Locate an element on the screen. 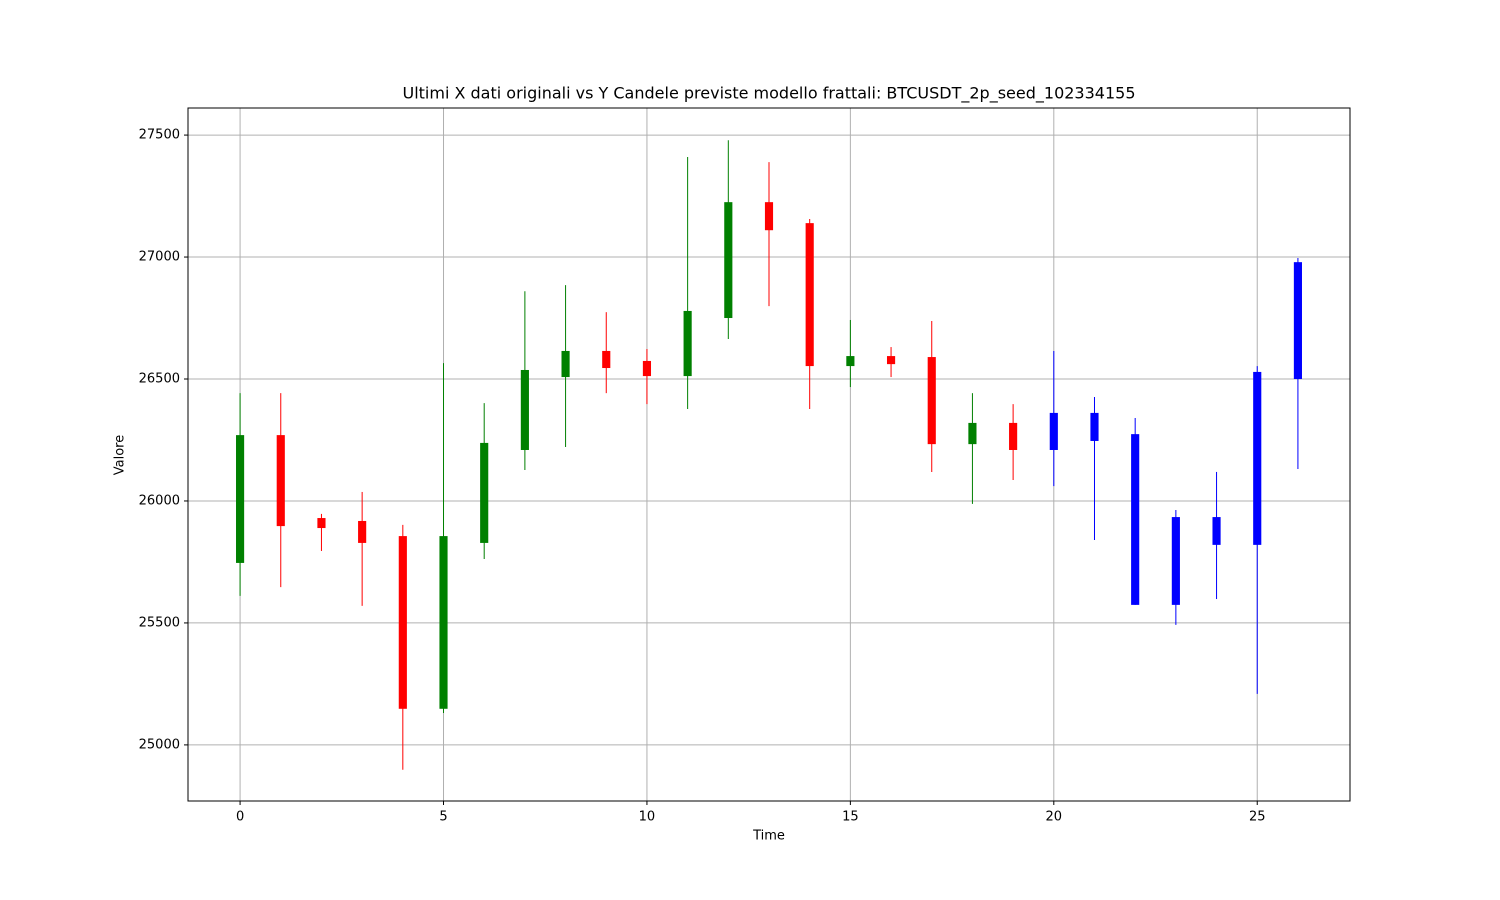  y-tick-label: 25500 is located at coordinates (159, 622).